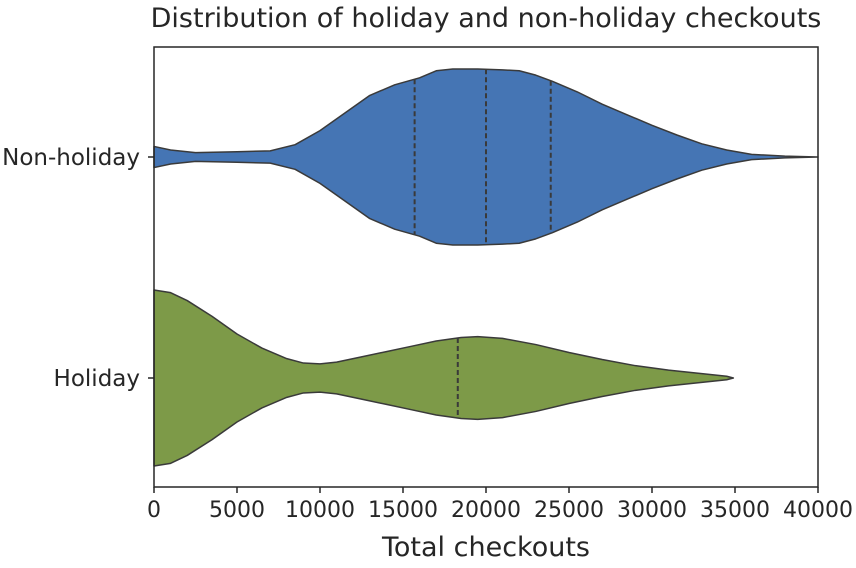  What do you see at coordinates (486, 510) in the screenshot?
I see `x-tick-label: 20000` at bounding box center [486, 510].